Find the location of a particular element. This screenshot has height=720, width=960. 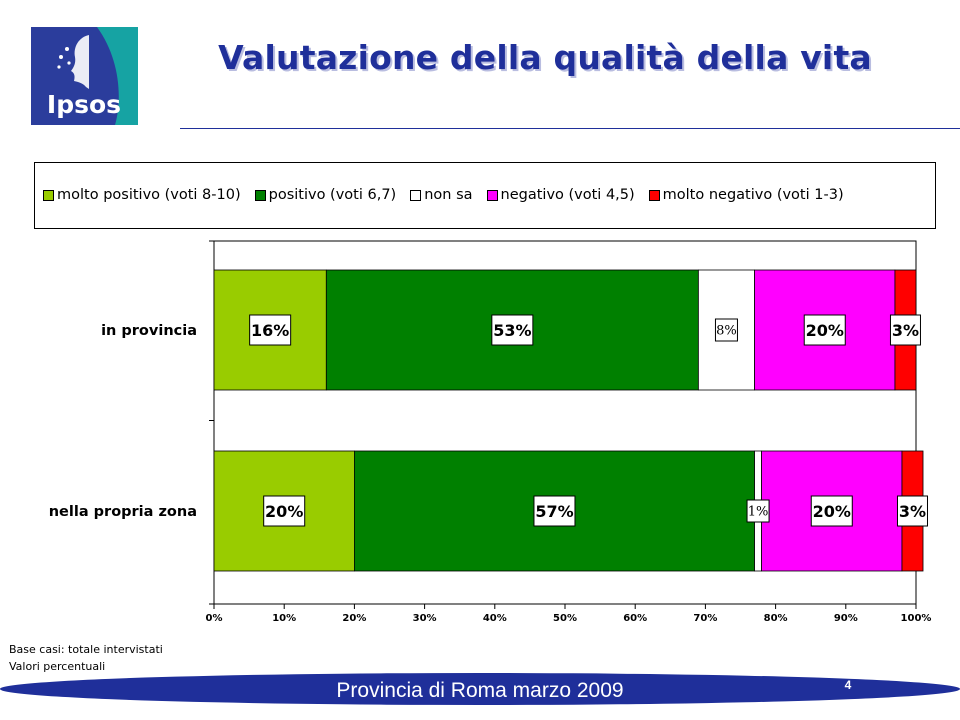

x-tick-label-4: 40% is located at coordinates (495, 618).